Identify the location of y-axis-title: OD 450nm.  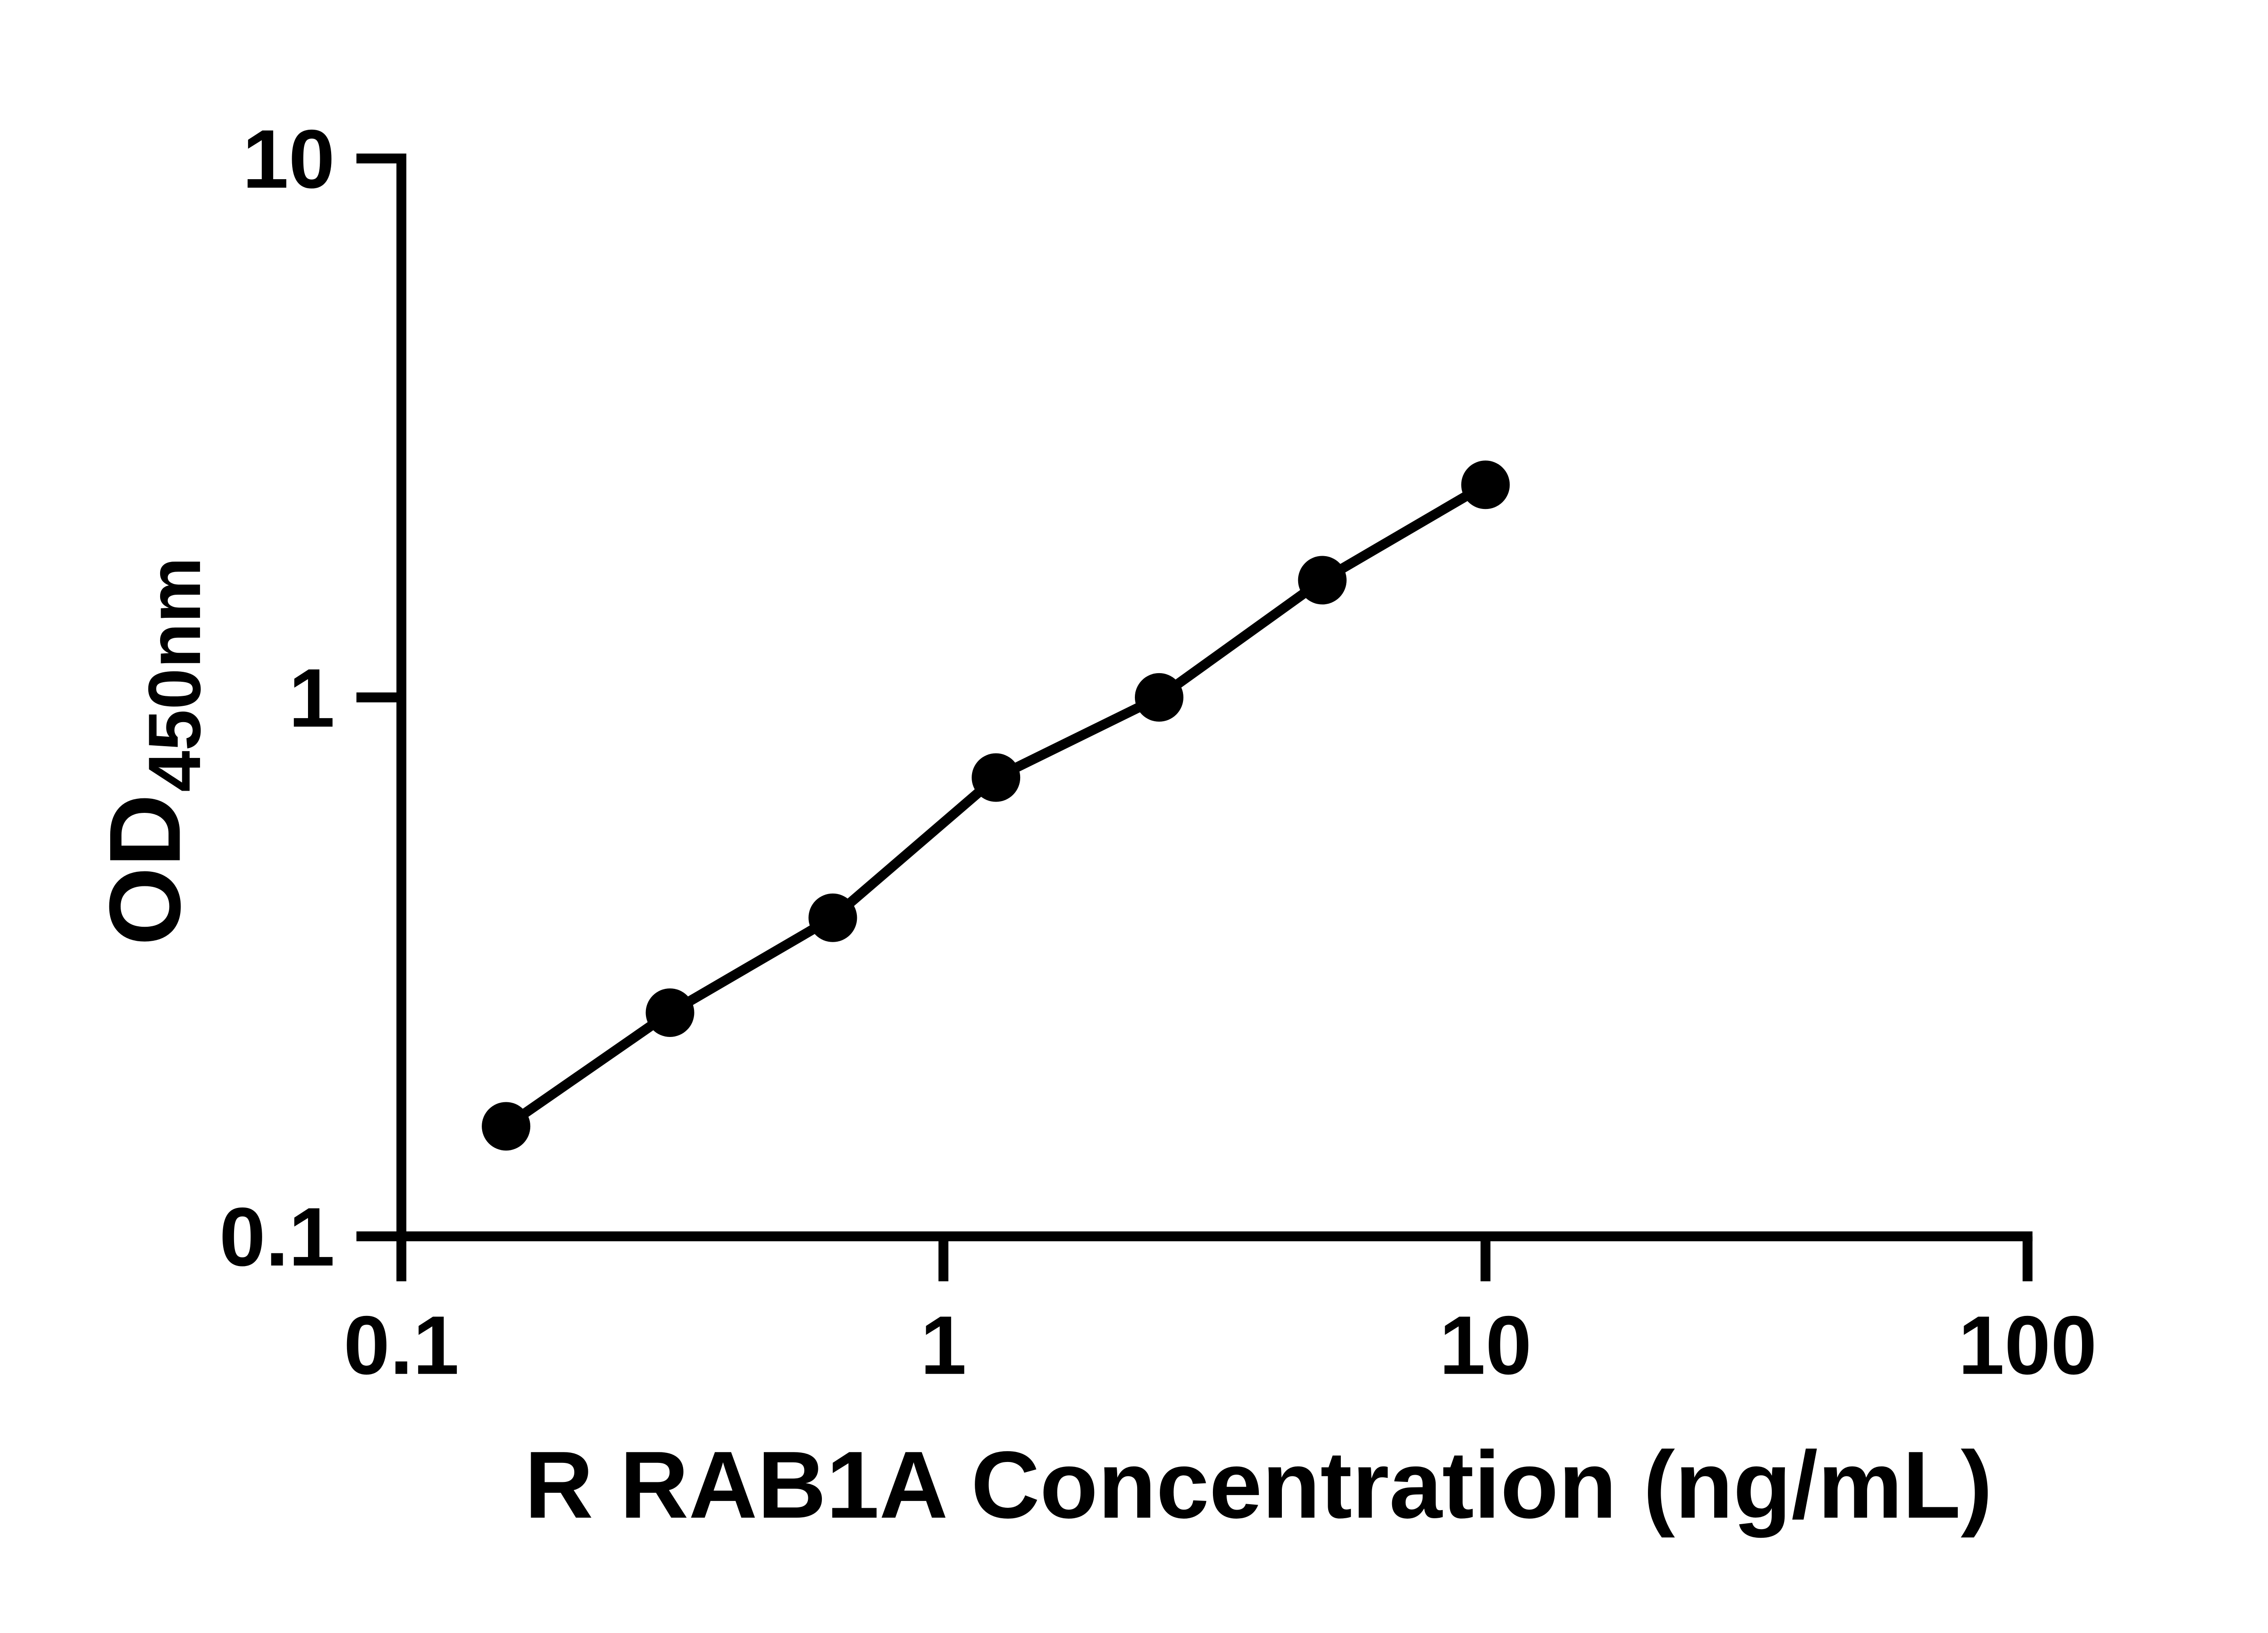
(152, 751).